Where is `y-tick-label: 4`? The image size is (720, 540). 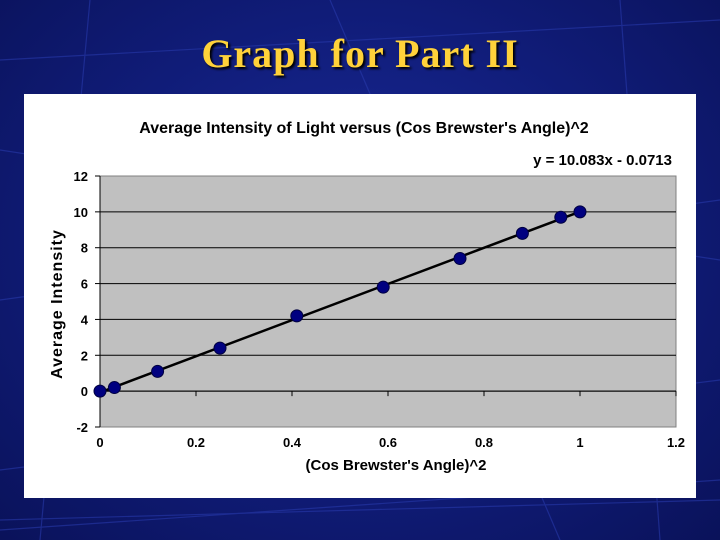 y-tick-label: 4 is located at coordinates (85, 319).